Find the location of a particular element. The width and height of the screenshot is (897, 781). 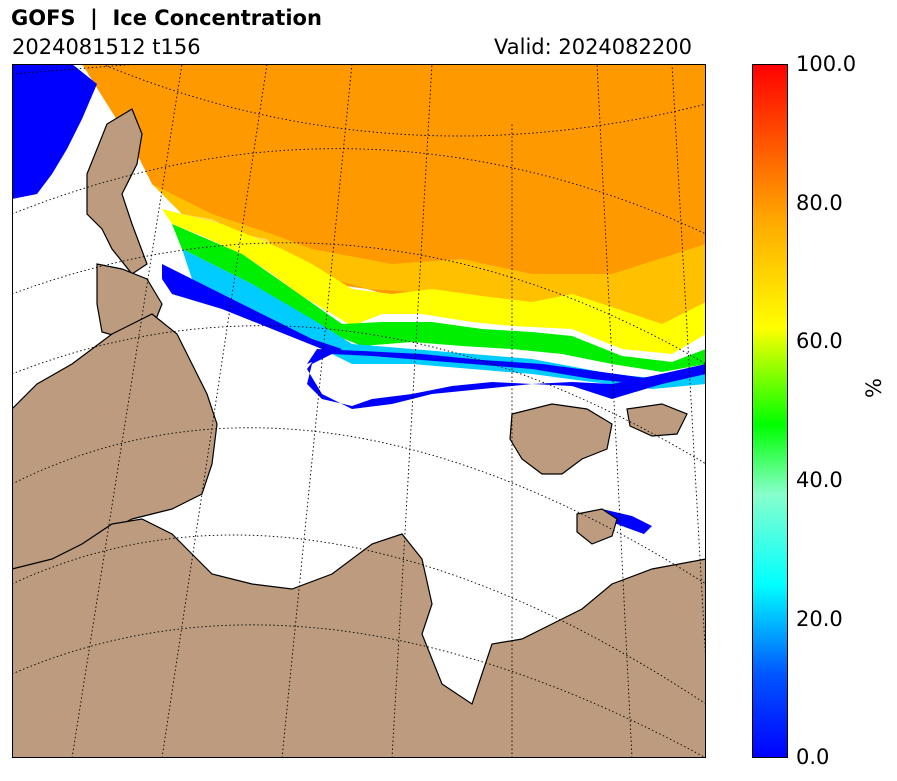

ice-edge-green is located at coordinates (439, 298).